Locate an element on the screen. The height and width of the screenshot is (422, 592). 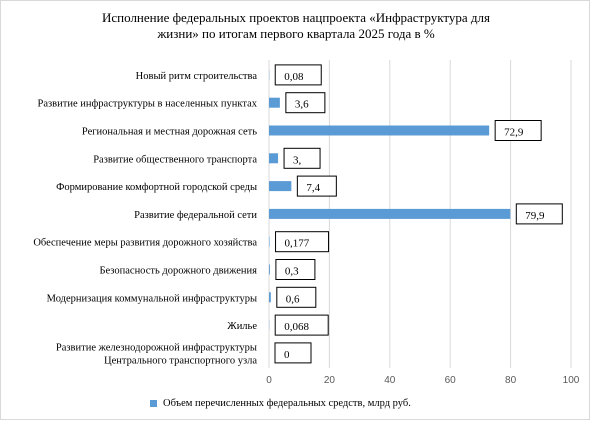
data-label: 0 is located at coordinates (293, 353).